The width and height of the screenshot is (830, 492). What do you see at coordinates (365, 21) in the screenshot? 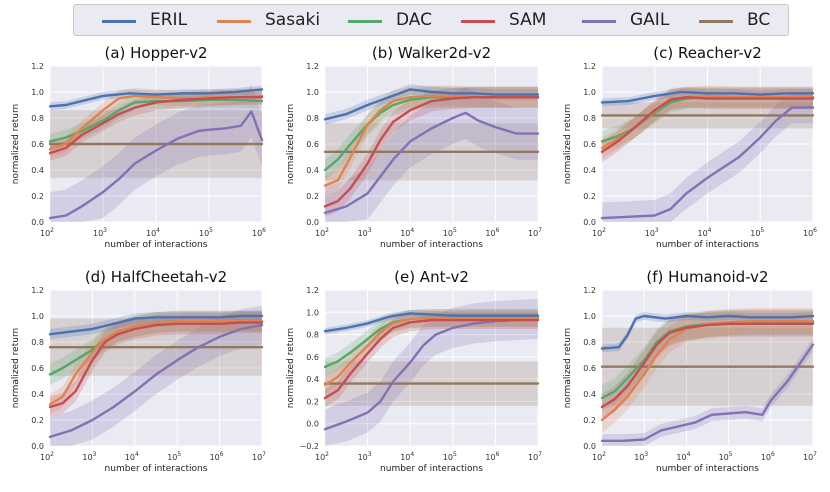
I see `legend-swatch-dac` at bounding box center [365, 21].